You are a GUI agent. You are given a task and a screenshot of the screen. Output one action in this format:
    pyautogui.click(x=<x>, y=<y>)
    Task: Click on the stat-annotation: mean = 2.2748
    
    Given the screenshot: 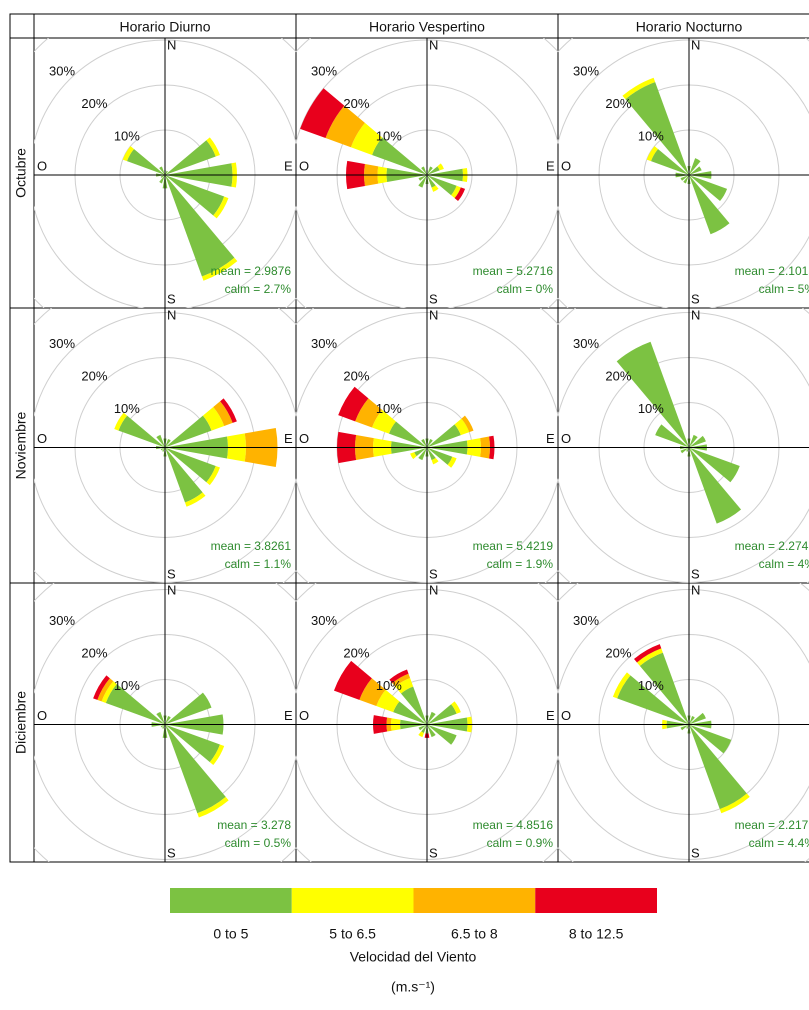 What is the action you would take?
    pyautogui.click(x=772, y=546)
    